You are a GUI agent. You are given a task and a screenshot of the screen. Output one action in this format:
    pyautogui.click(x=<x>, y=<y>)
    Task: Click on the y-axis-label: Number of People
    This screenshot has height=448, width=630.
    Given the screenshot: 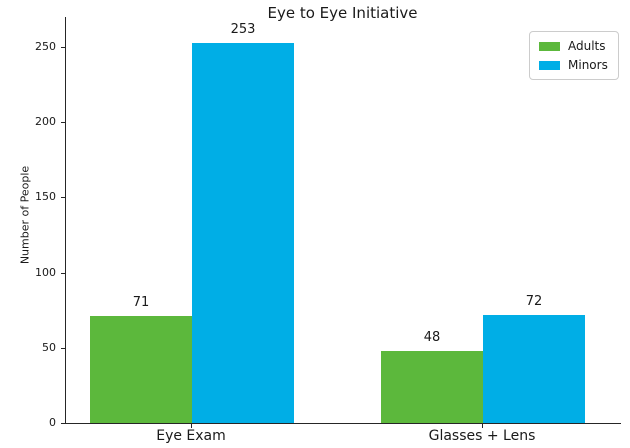 What is the action you would take?
    pyautogui.click(x=25, y=215)
    